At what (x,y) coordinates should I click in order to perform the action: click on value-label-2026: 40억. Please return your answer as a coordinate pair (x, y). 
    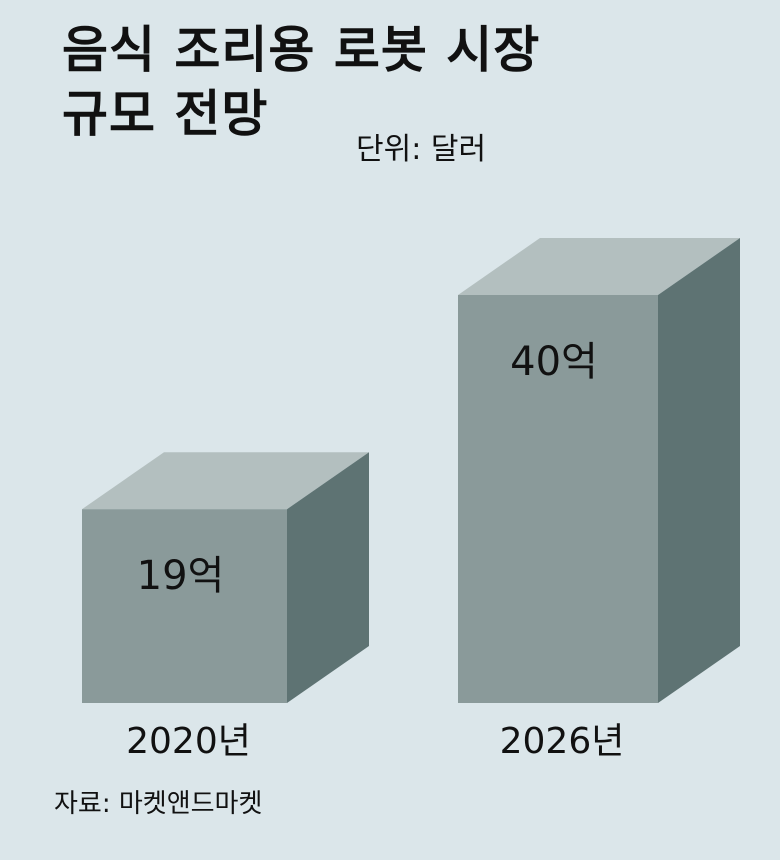
    Looking at the image, I should click on (554, 362).